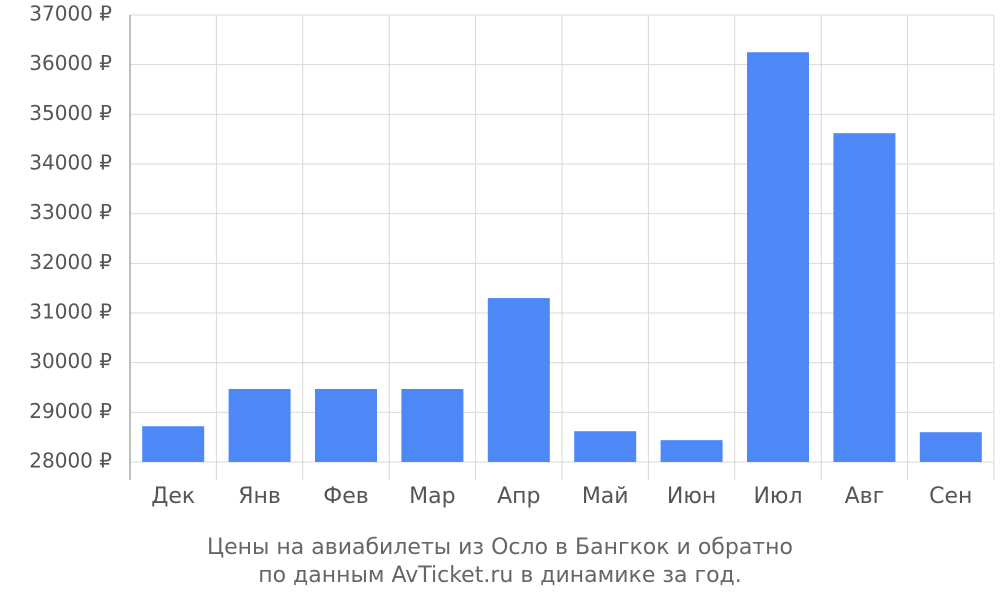 Image resolution: width=1000 pixels, height=600 pixels. I want to click on y-tick-label: 32000 ₽, so click(70, 262).